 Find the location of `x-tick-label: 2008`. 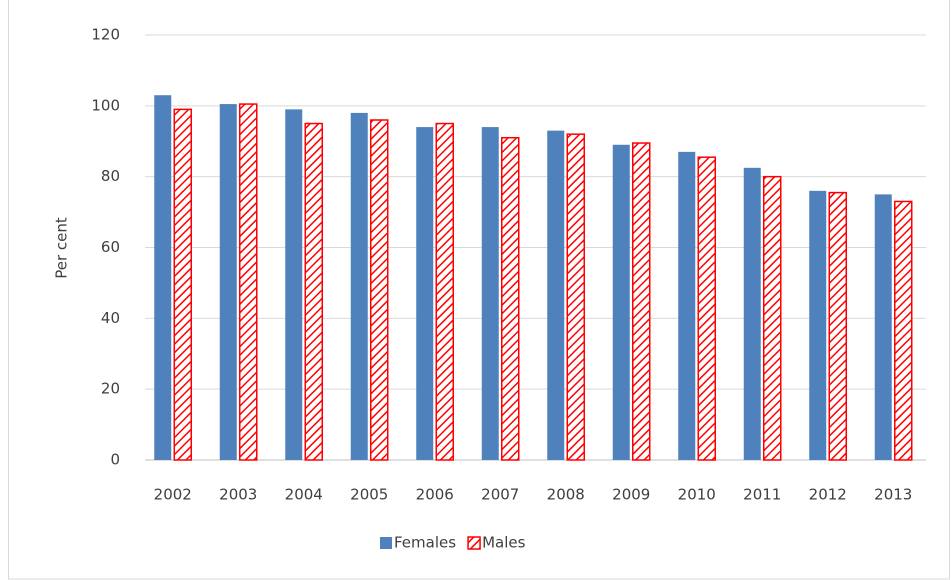

x-tick-label: 2008 is located at coordinates (566, 495).